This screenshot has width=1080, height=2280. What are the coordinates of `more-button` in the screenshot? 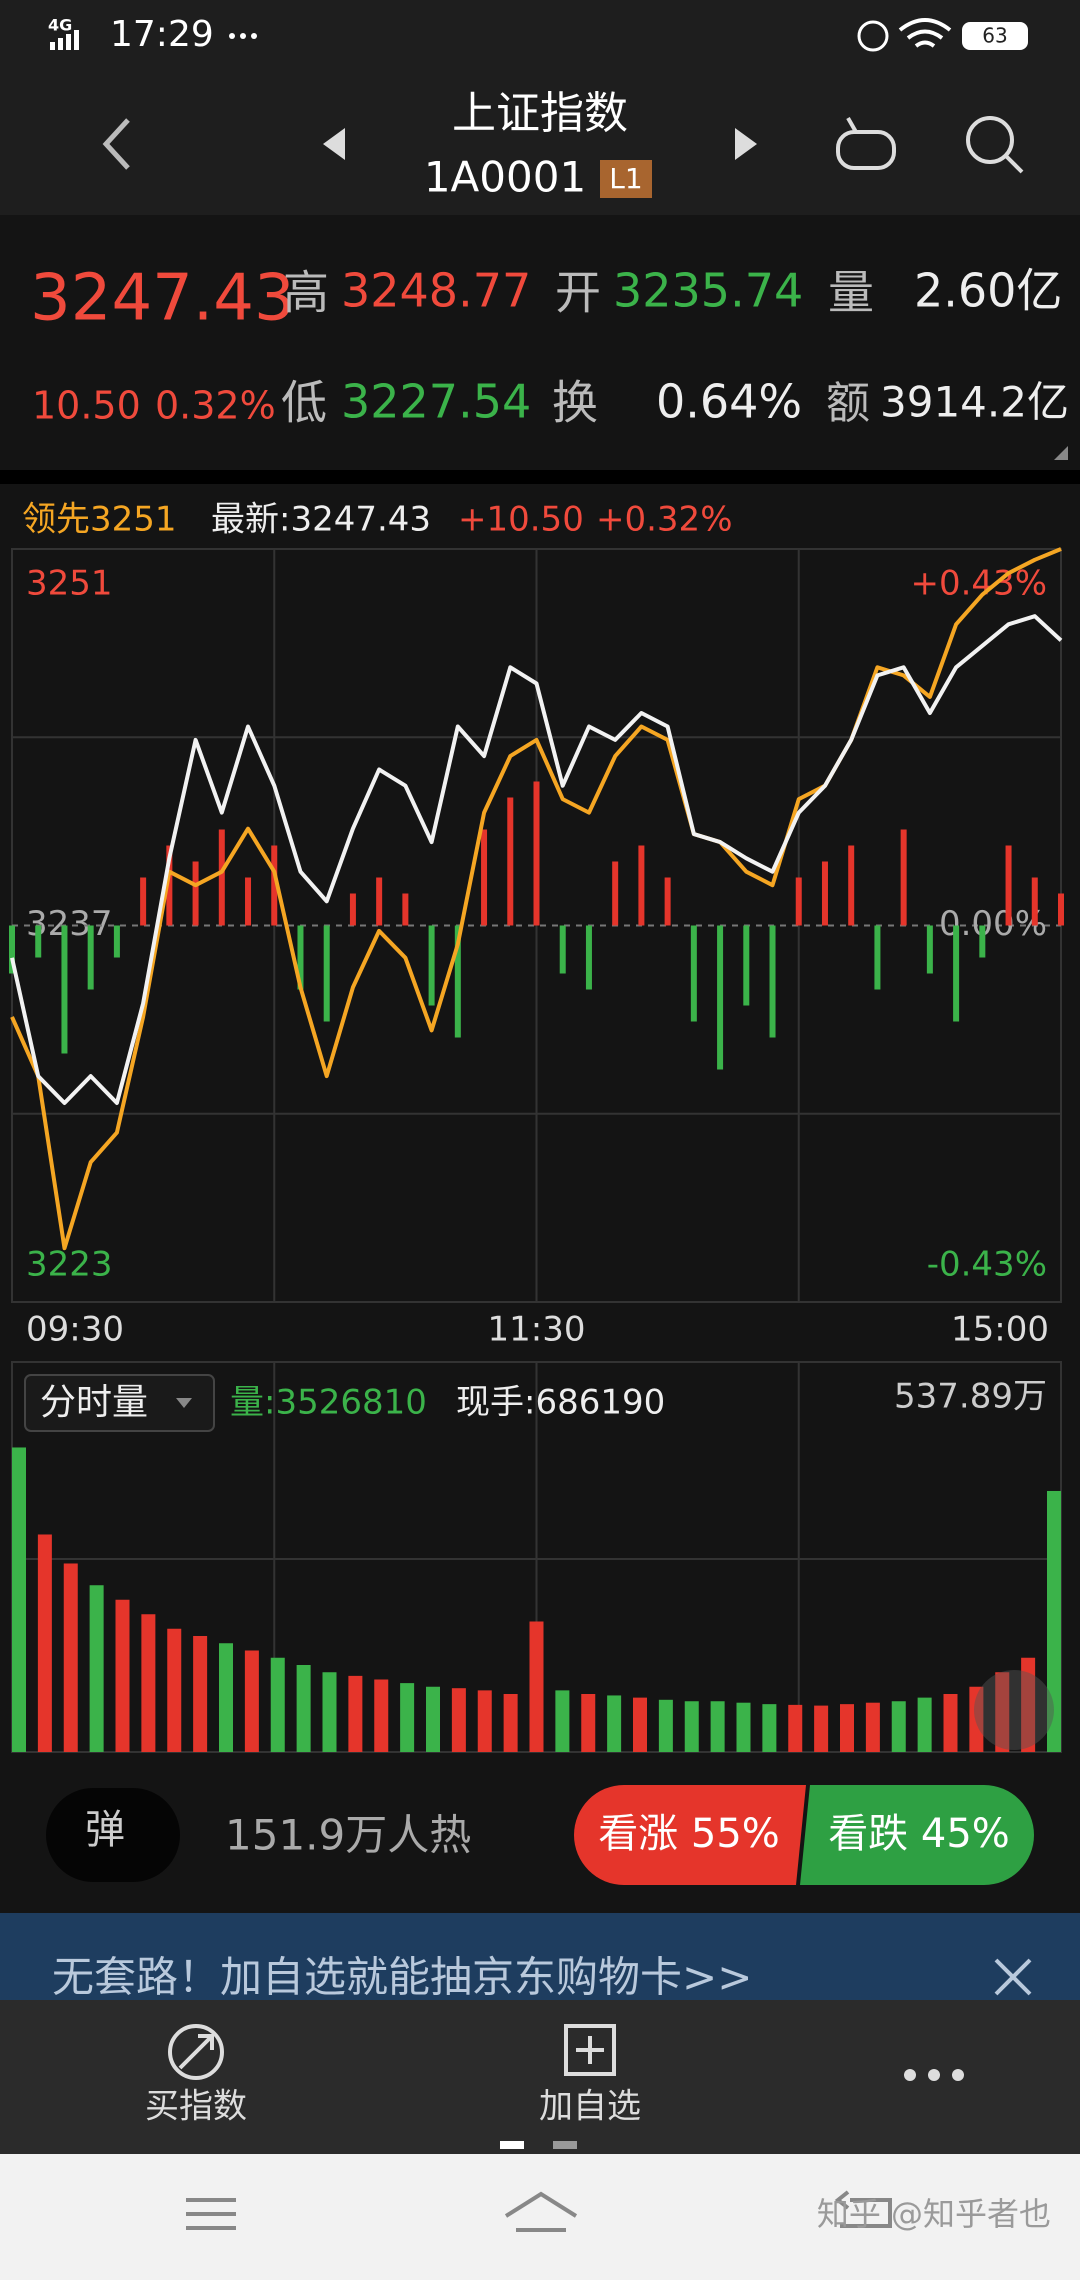 It's located at (934, 2075).